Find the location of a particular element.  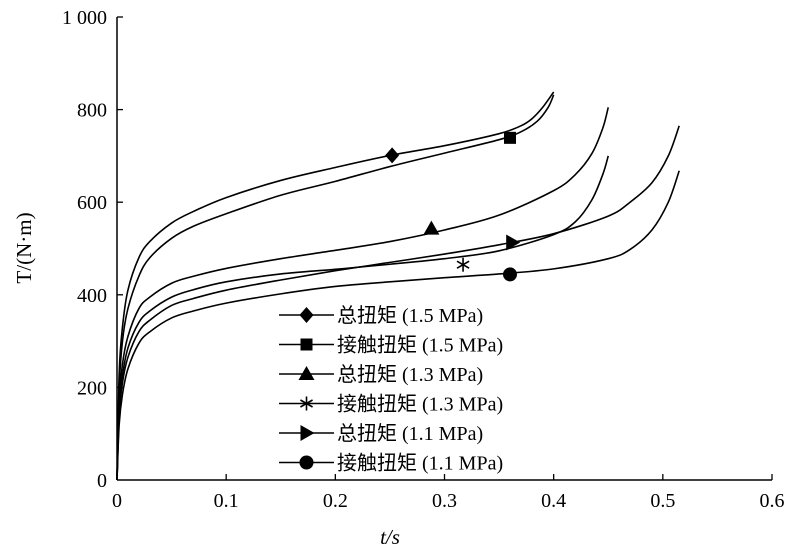

y-axis-label: T/(N·m) is located at coordinates (24, 247).